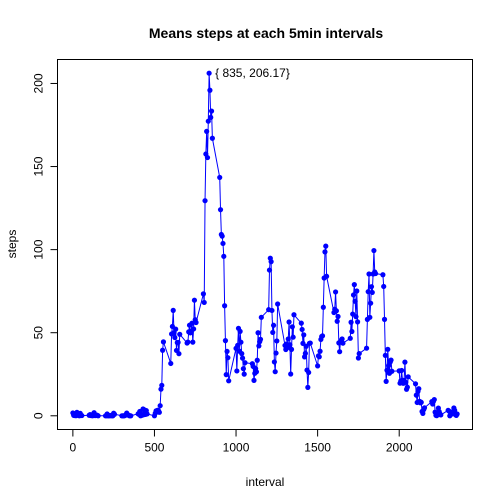  I want to click on x-tick-label: 0, so click(73, 448).